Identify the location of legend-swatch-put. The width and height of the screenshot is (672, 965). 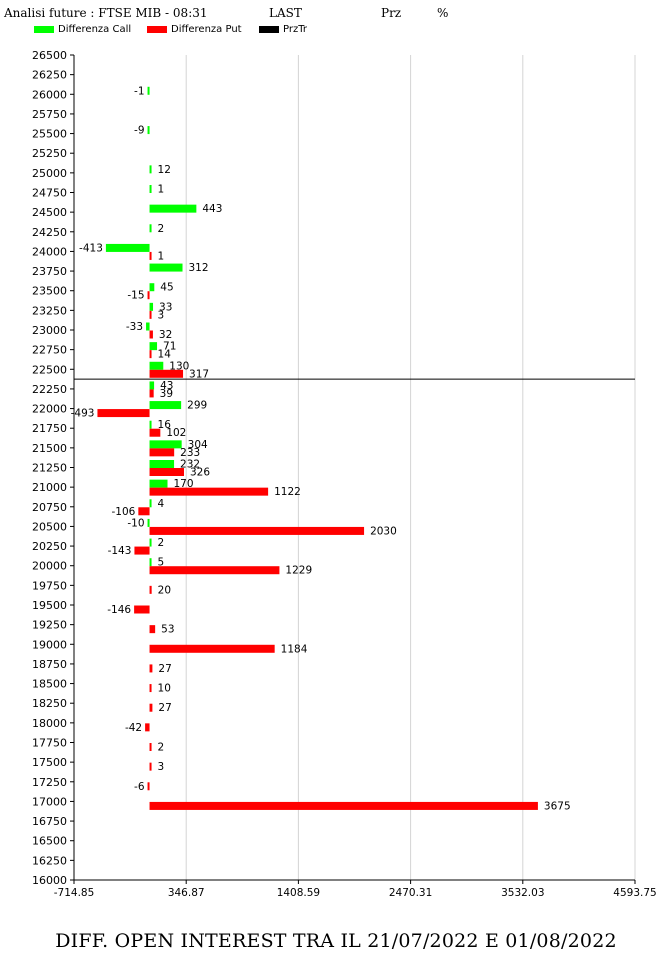
(157, 29).